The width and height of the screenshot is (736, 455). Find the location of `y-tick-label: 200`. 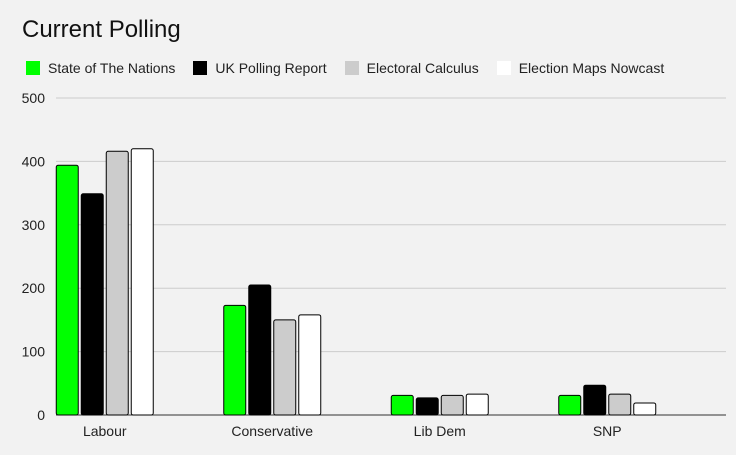

y-tick-label: 200 is located at coordinates (34, 288).